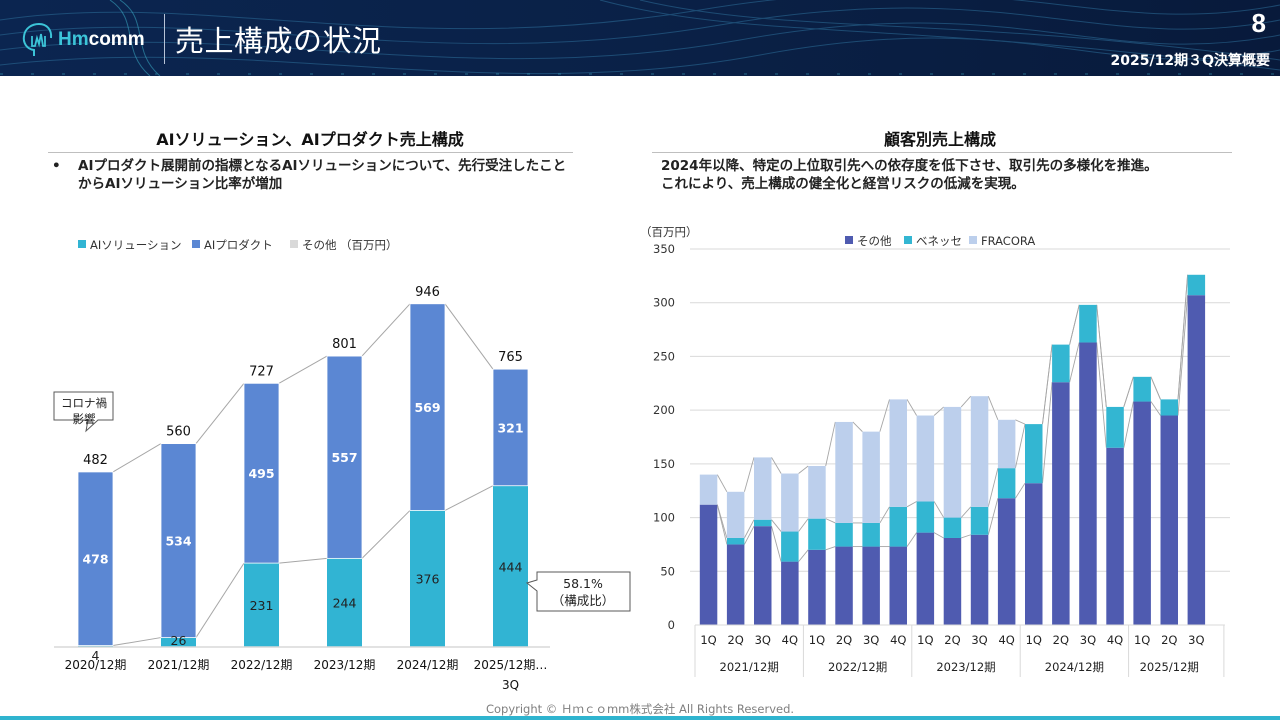  I want to click on x-tick-year: 2021/12期, so click(749, 667).